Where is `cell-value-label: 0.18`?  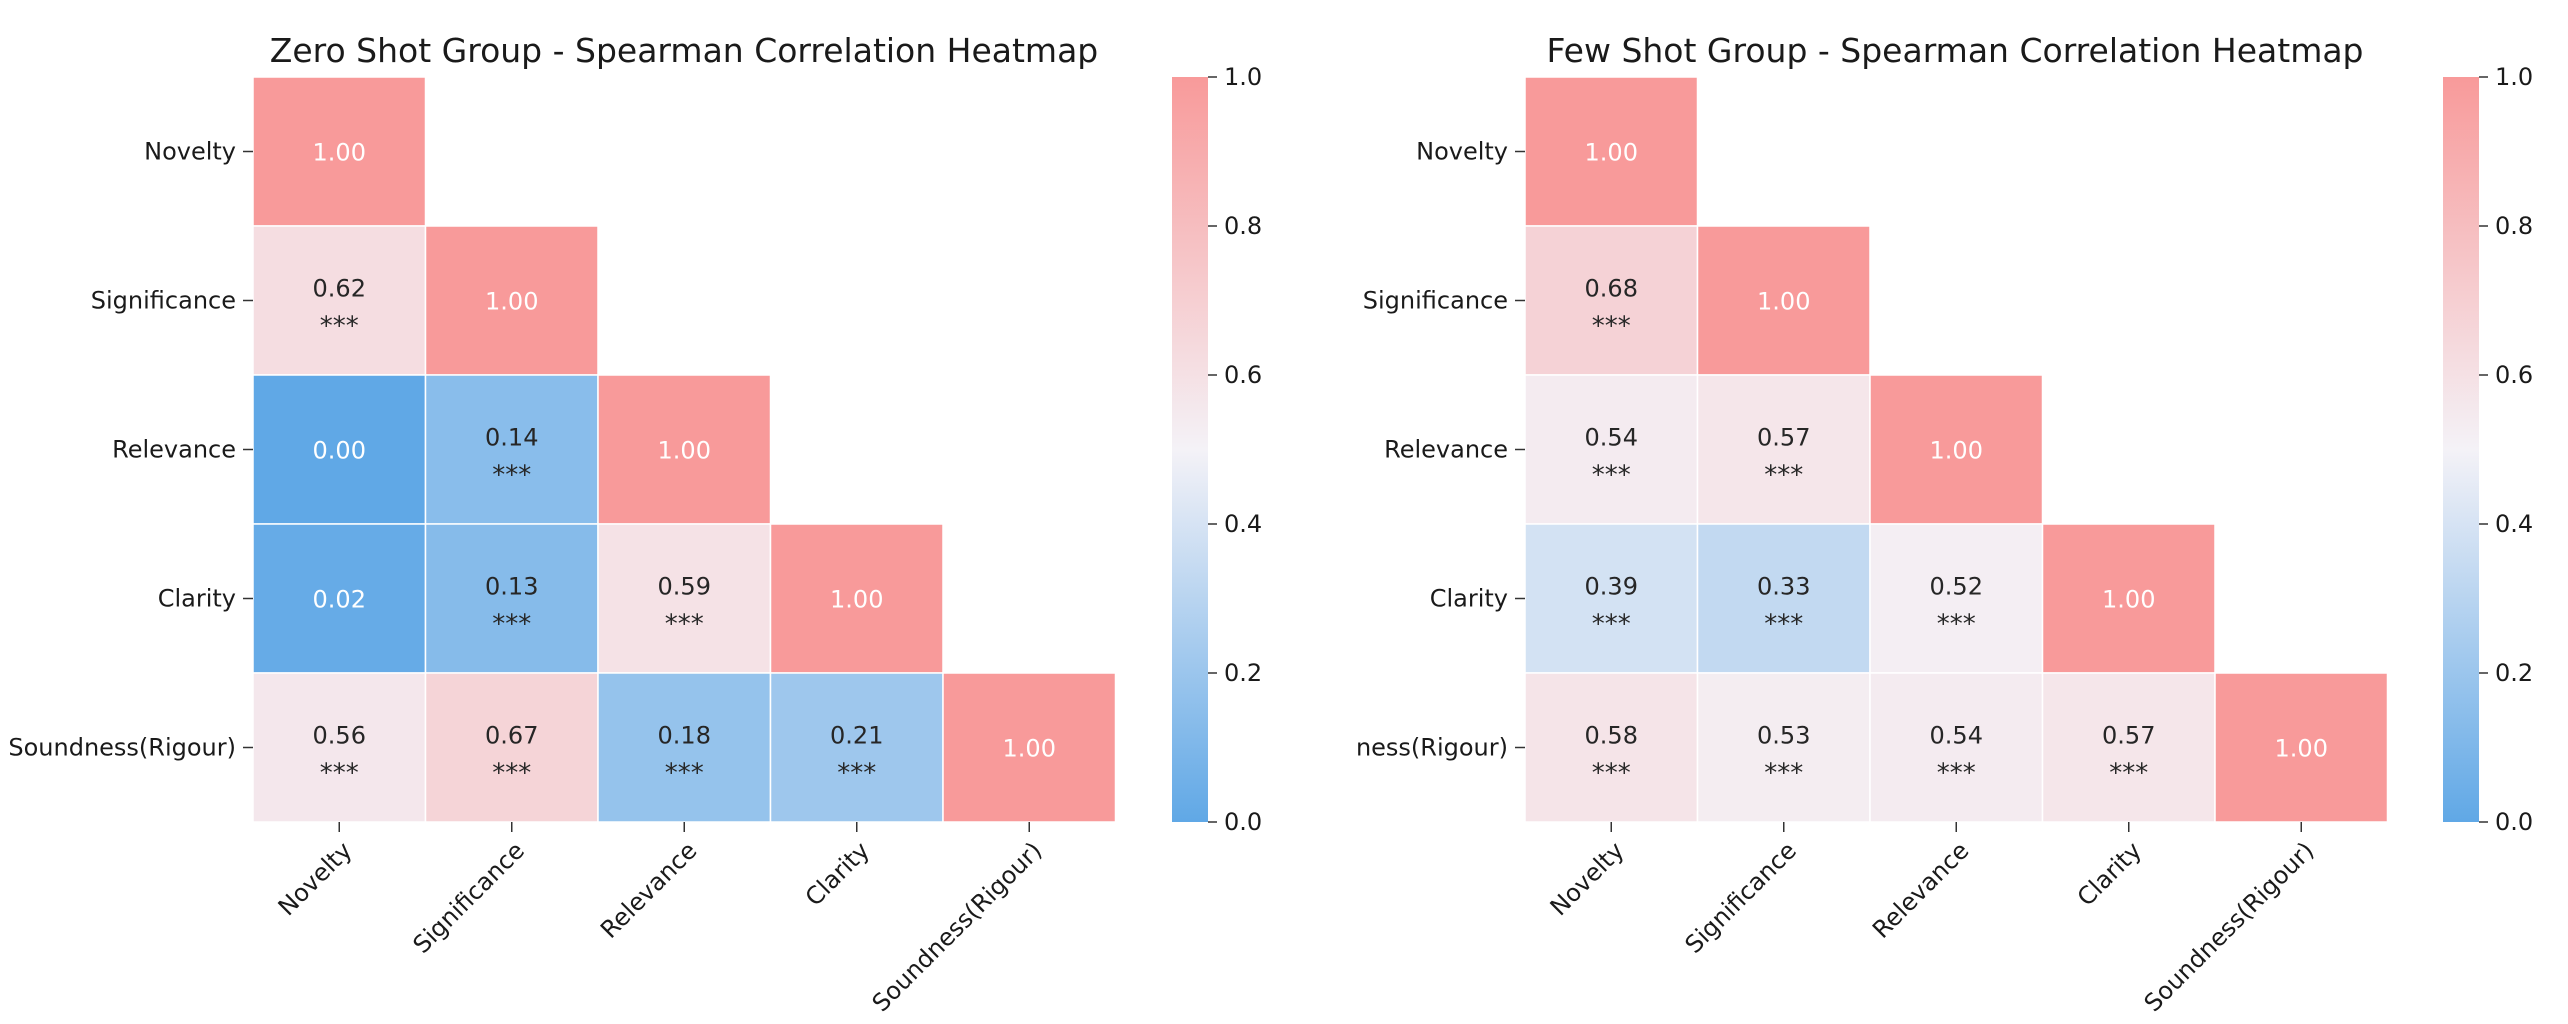 cell-value-label: 0.18 is located at coordinates (684, 736).